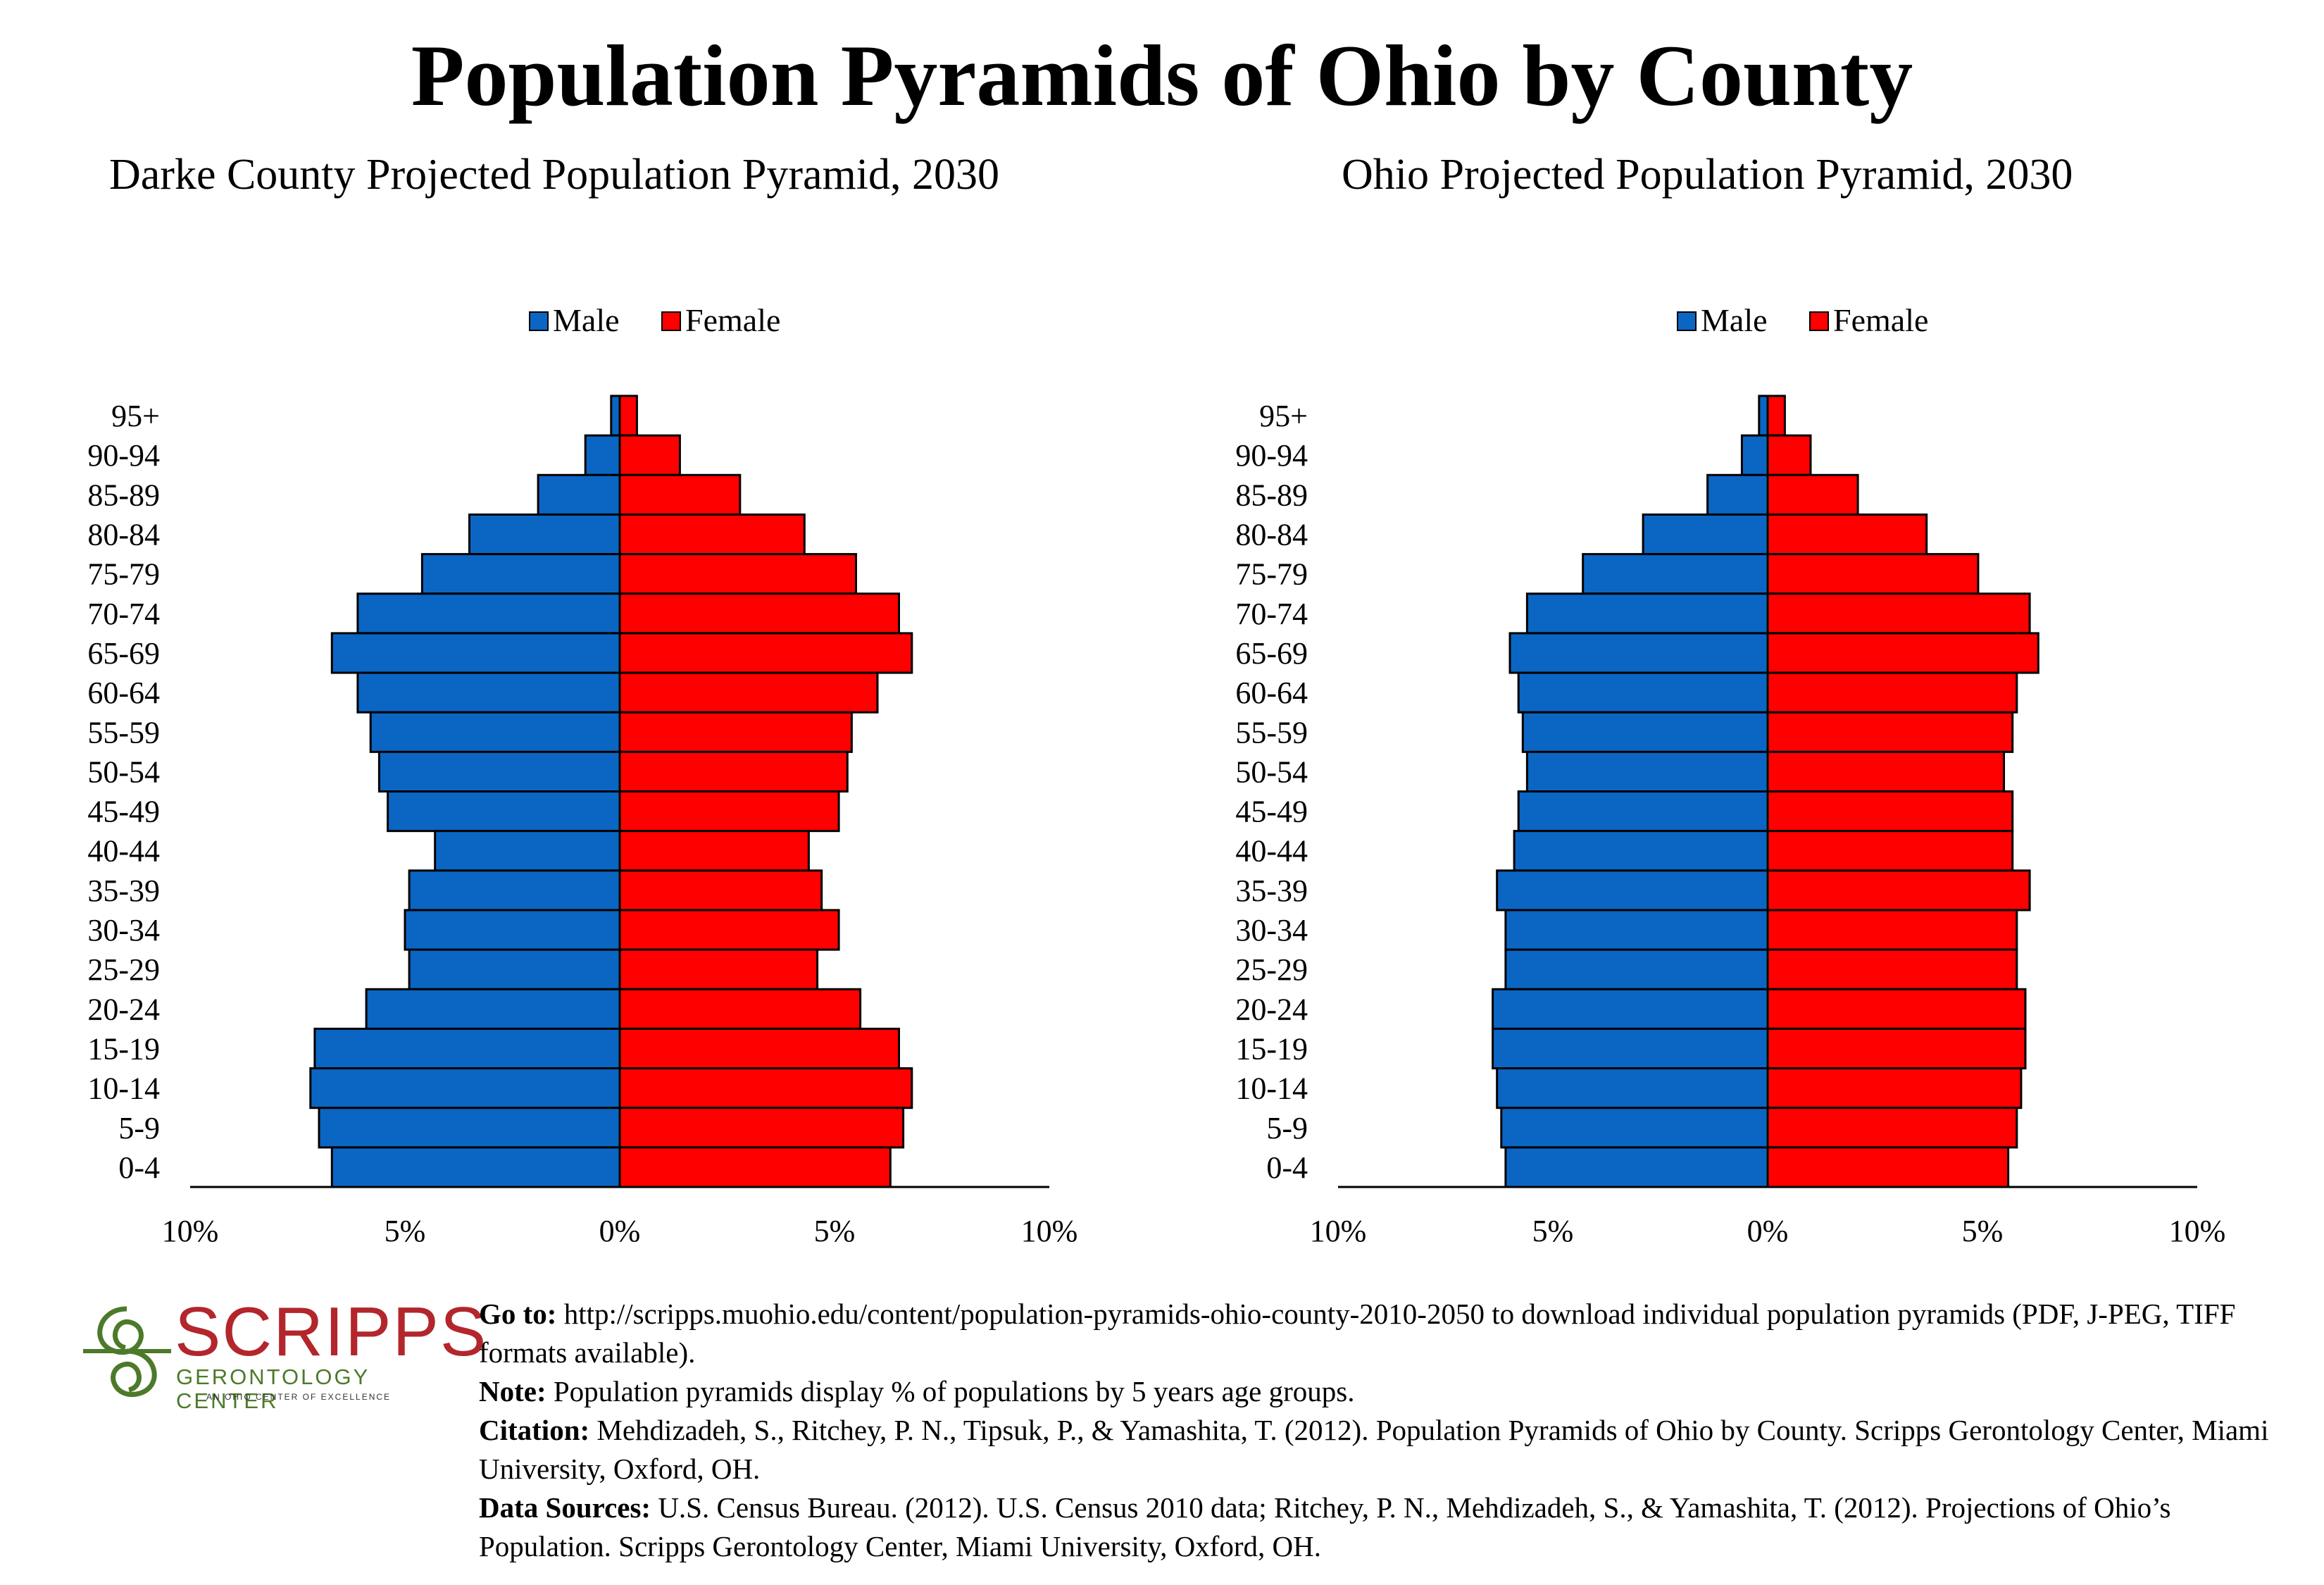  I want to click on sources-label: Data Sources:, so click(565, 1508).